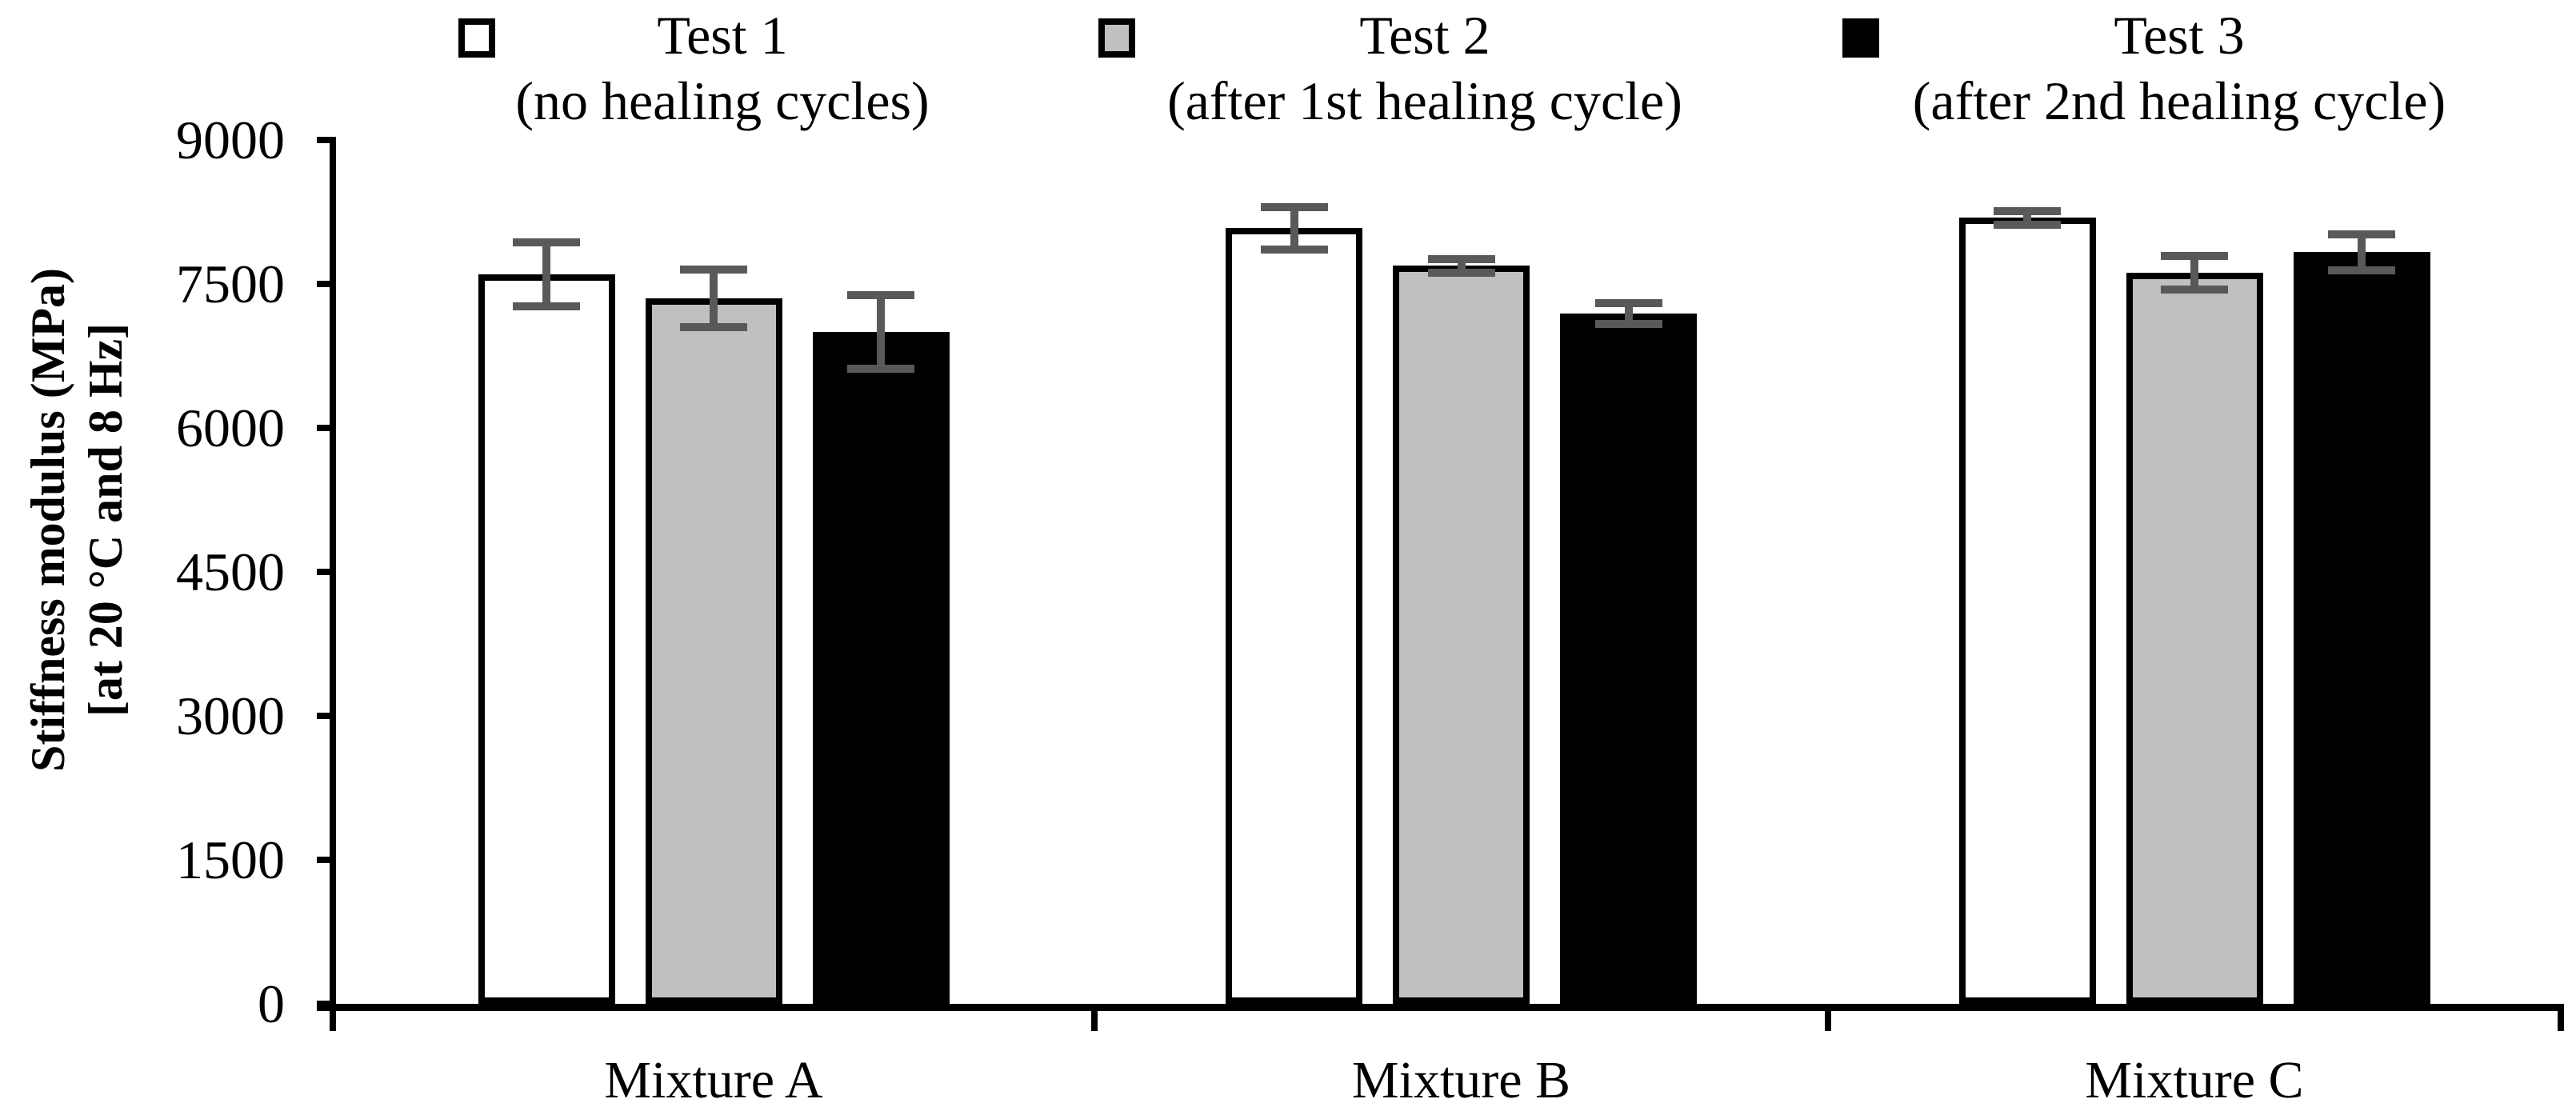  I want to click on y-tick-label-1500: 1500, so click(230, 859).